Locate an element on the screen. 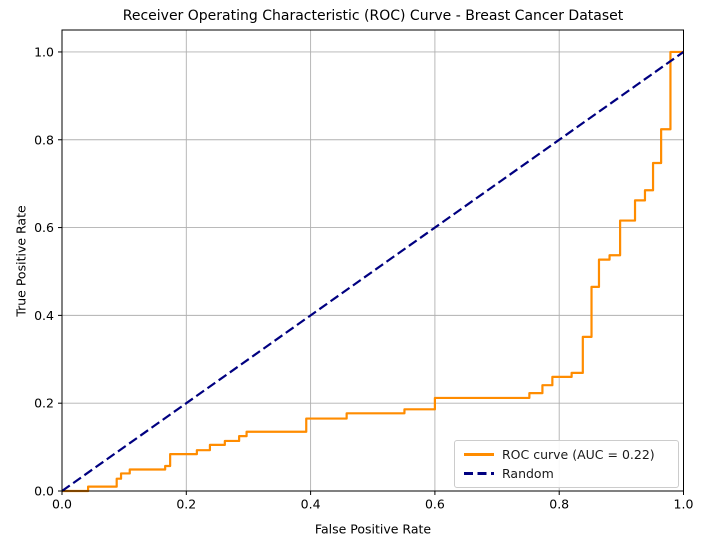 Image resolution: width=702 pixels, height=545 pixels. y-axis-label: True Positive Rate is located at coordinates (21, 261).